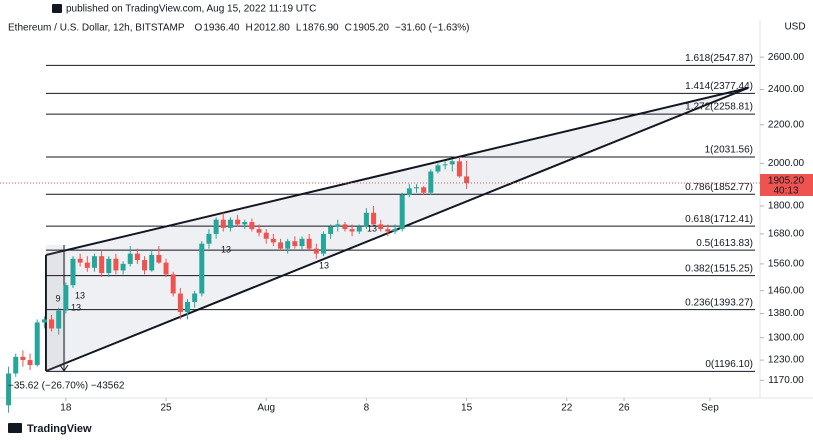  What do you see at coordinates (719, 86) in the screenshot?
I see `fib-label: 1.414(2377.44)` at bounding box center [719, 86].